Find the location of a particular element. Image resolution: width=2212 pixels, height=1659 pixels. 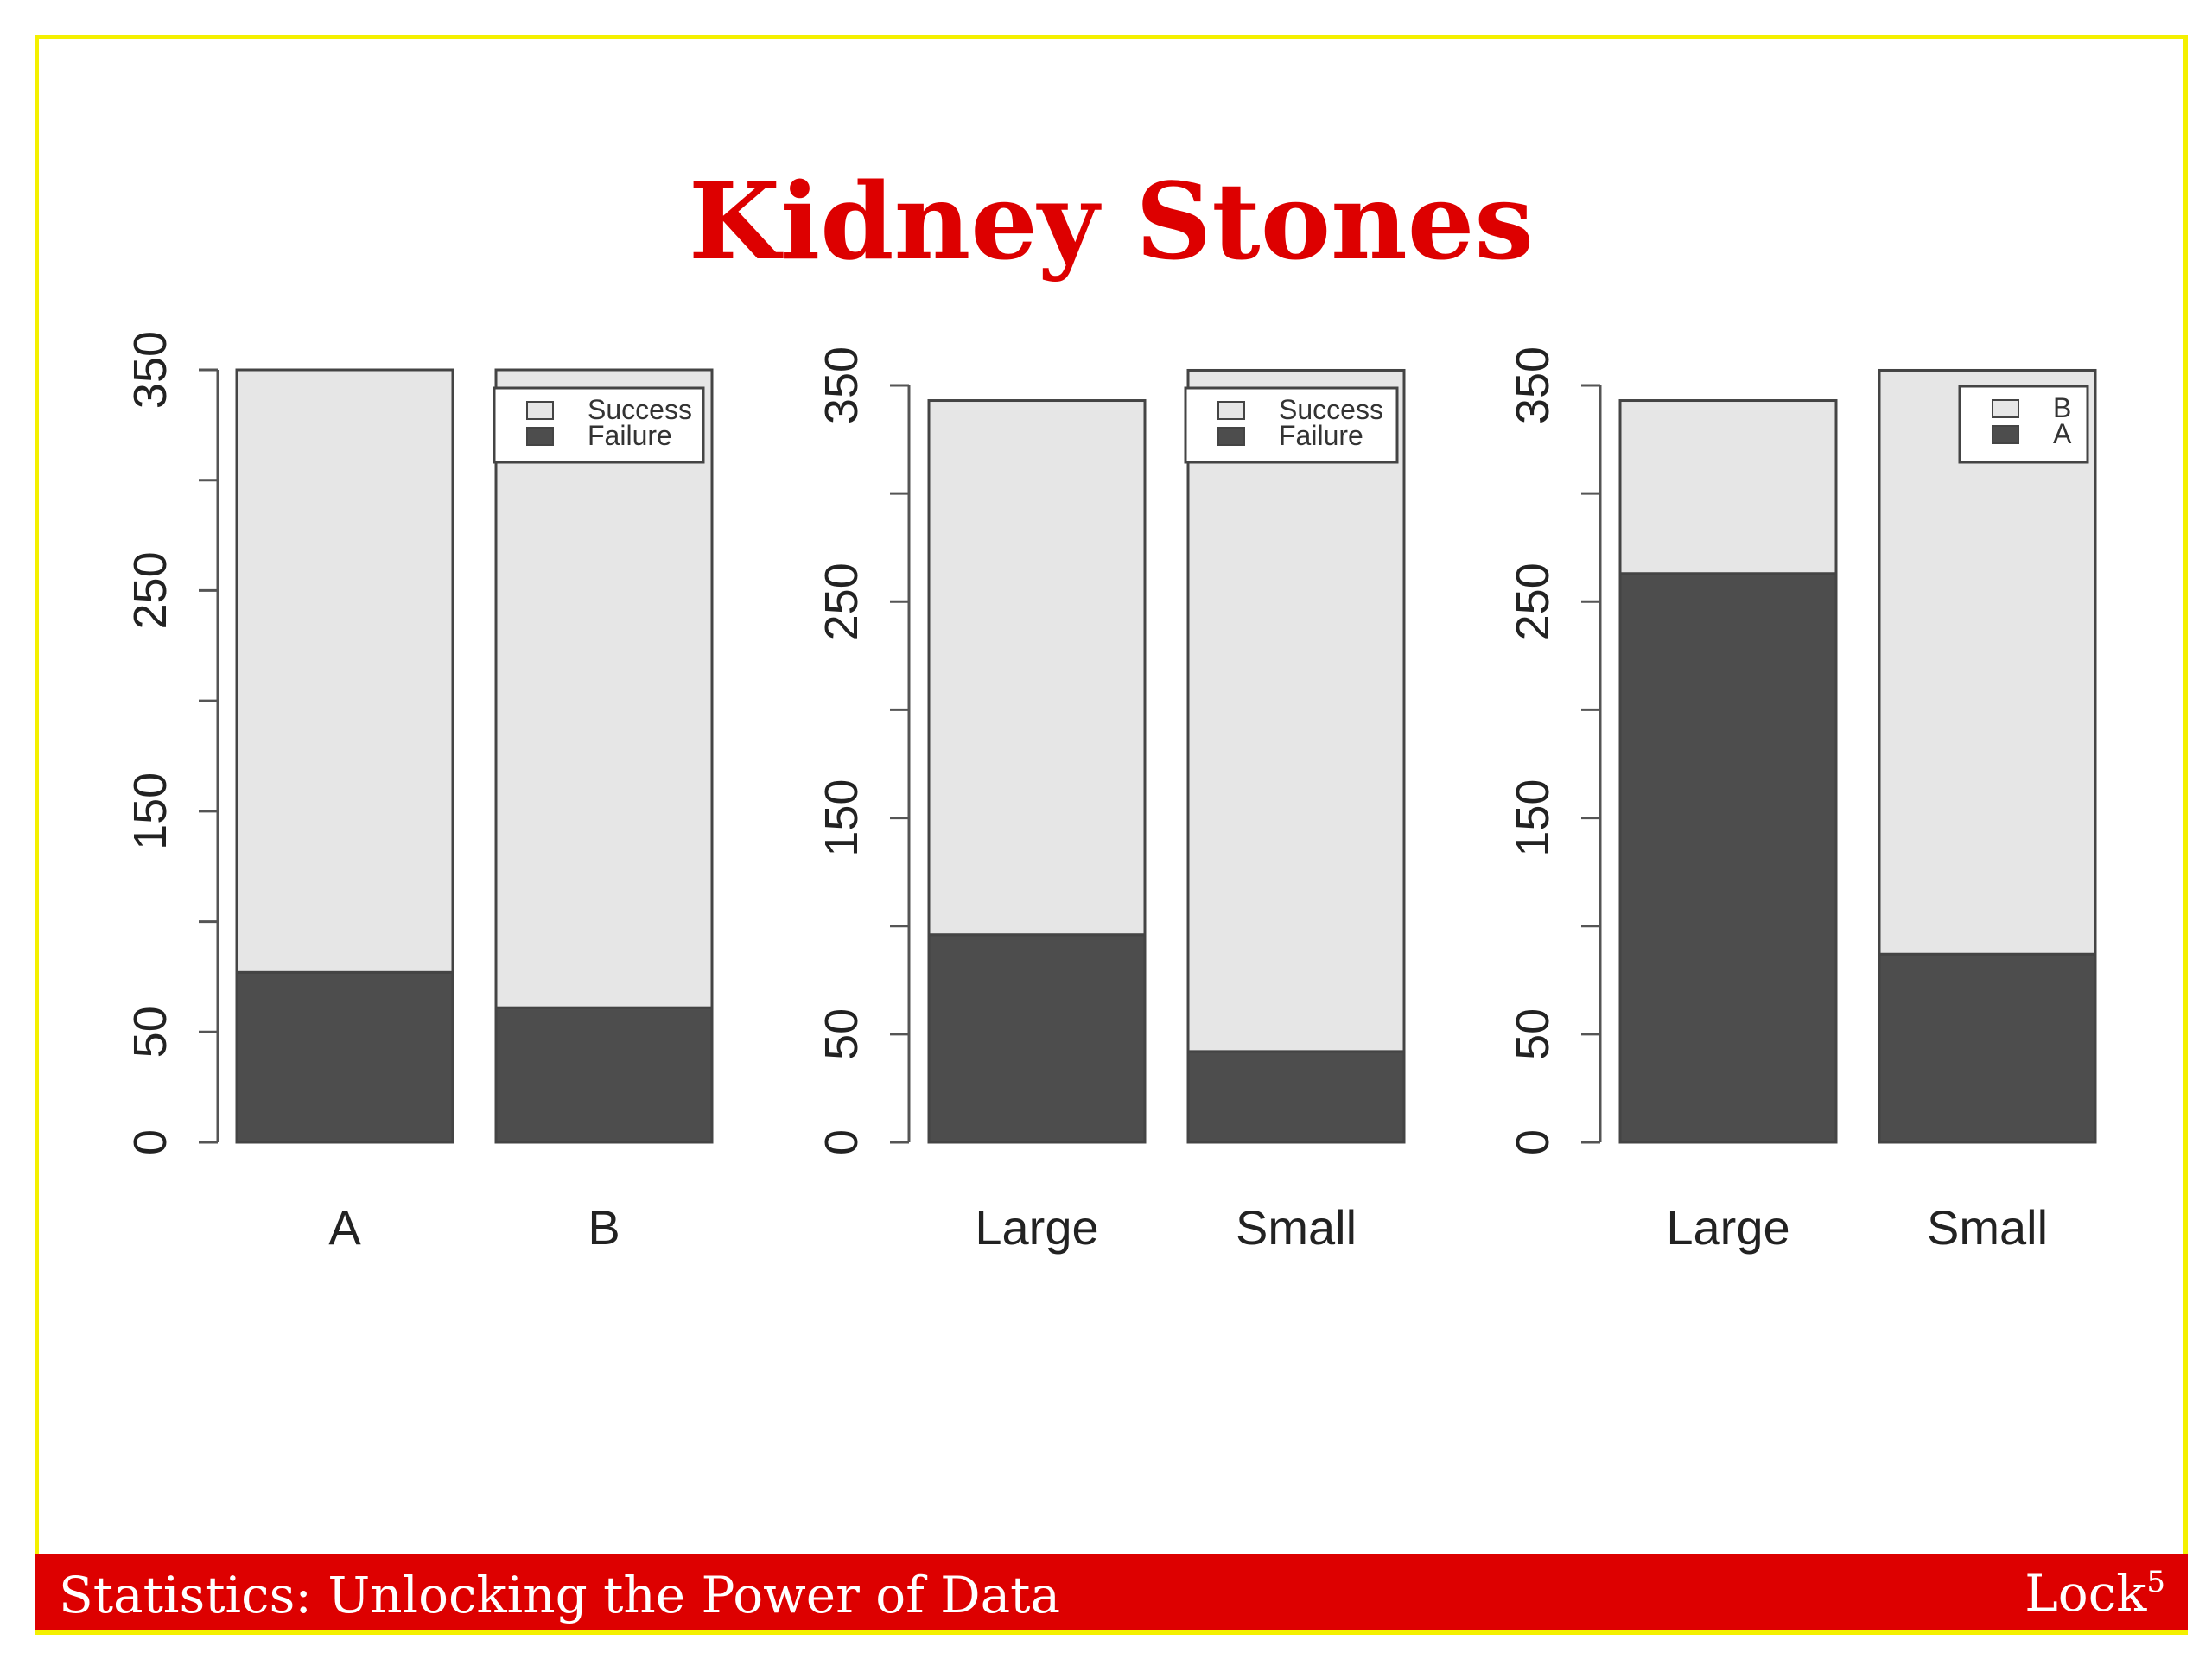

legend-label-b: B is located at coordinates (2062, 407).